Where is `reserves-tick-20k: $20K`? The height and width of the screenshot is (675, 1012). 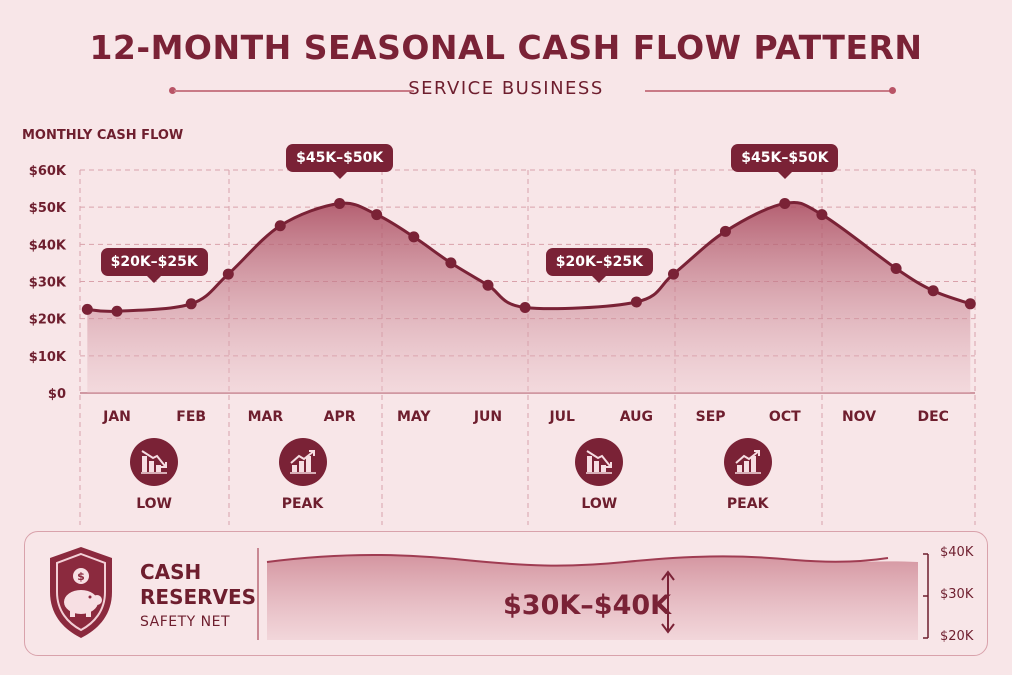
reserves-tick-20k: $20K is located at coordinates (957, 636).